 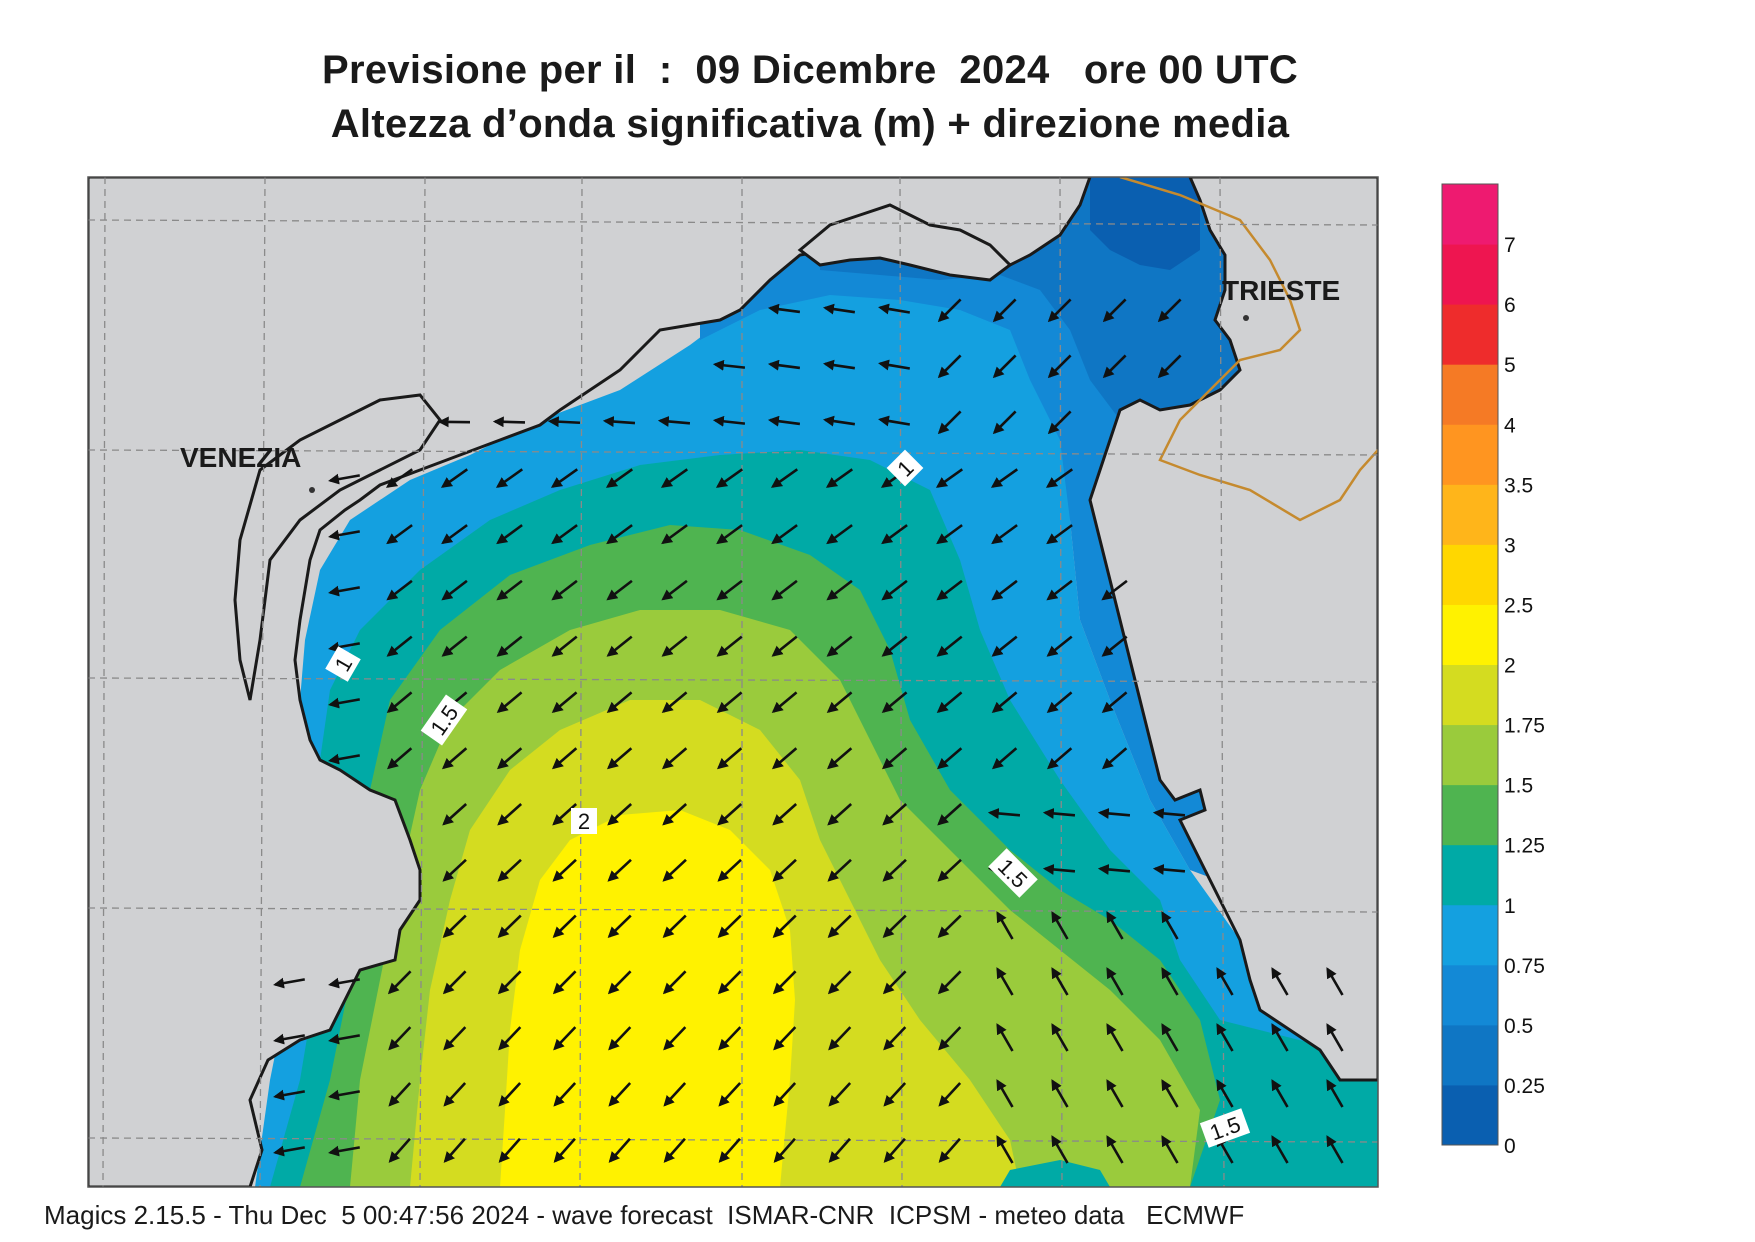 What do you see at coordinates (1233, 629) in the screenshot?
I see `land-istria-east` at bounding box center [1233, 629].